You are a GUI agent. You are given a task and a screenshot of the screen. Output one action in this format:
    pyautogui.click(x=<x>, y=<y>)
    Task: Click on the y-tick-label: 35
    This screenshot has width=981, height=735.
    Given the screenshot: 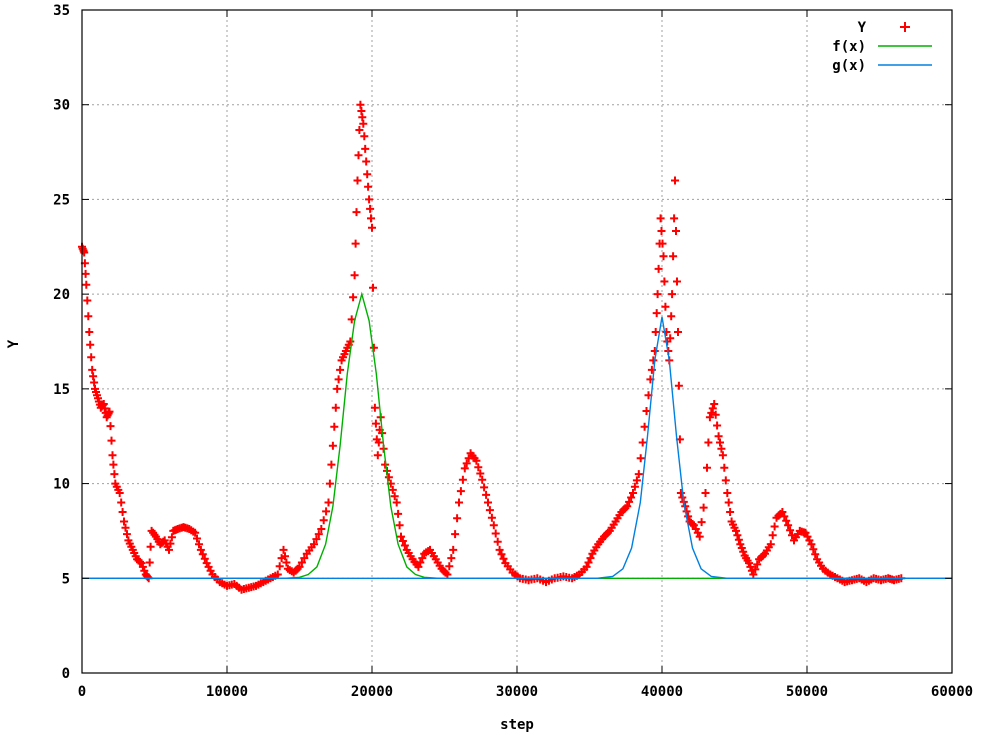 What is the action you would take?
    pyautogui.click(x=61, y=11)
    